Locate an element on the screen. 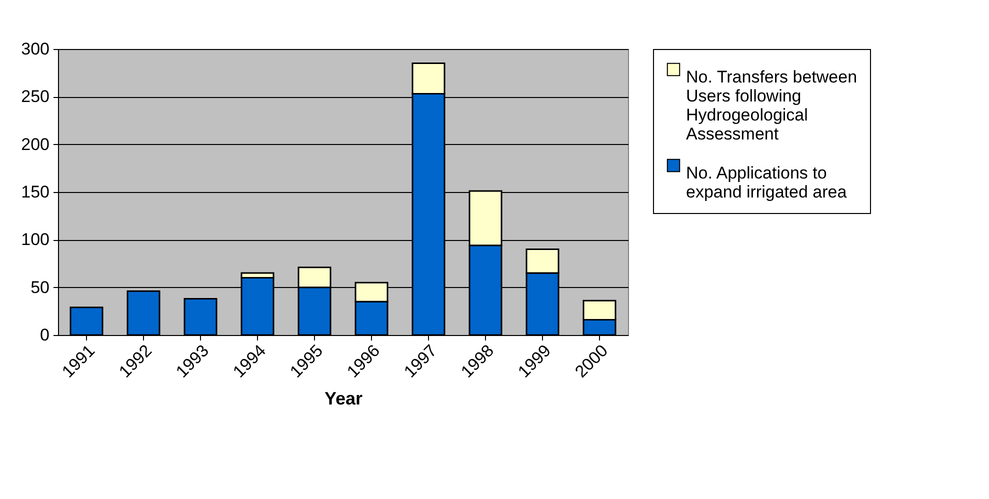 The image size is (989, 499). y-tick-label: 150 is located at coordinates (35, 192).